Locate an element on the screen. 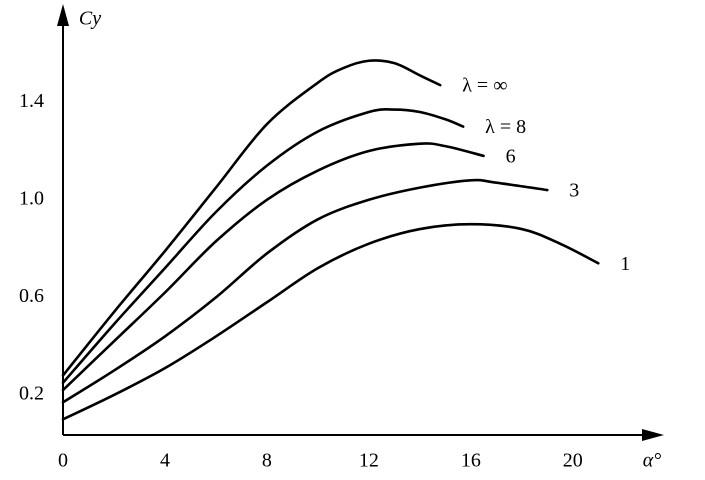  x-tick-label: 4 is located at coordinates (165, 461).